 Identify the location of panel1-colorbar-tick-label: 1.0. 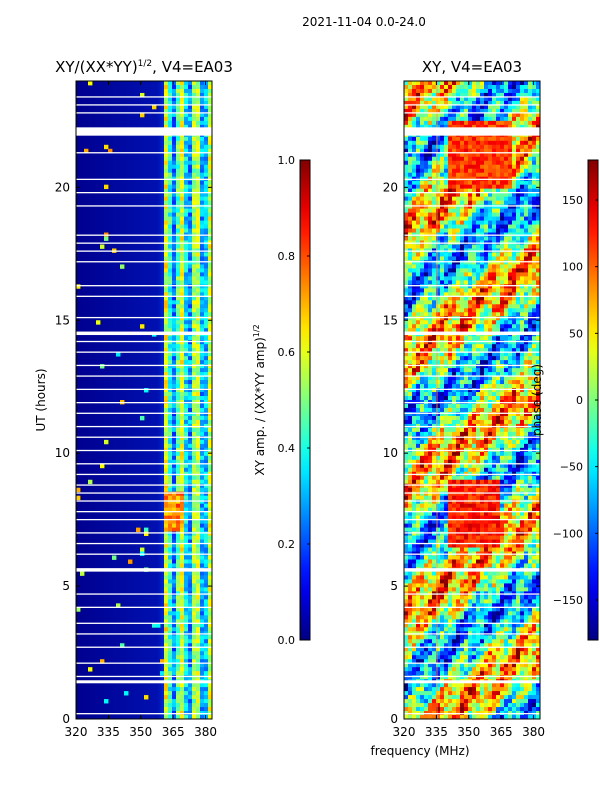
(287, 160).